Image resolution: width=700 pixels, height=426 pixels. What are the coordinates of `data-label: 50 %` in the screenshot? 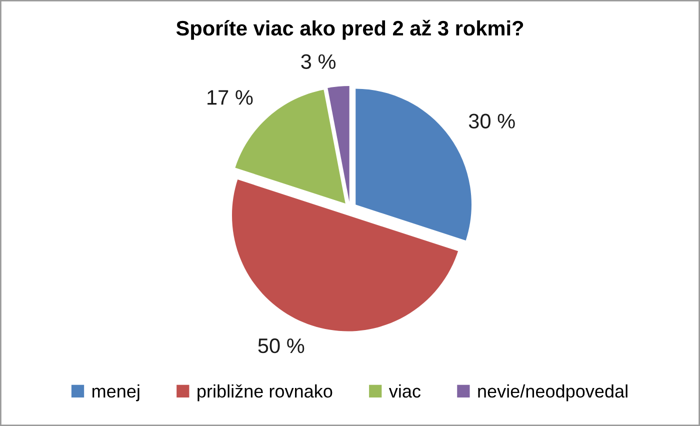 It's located at (281, 346).